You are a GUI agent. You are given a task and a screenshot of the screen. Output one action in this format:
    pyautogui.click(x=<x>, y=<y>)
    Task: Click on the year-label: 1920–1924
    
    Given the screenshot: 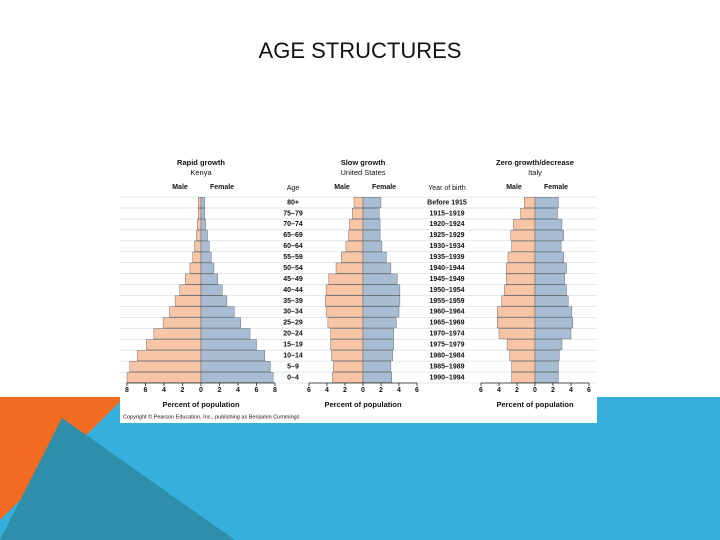 What is the action you would take?
    pyautogui.click(x=446, y=224)
    